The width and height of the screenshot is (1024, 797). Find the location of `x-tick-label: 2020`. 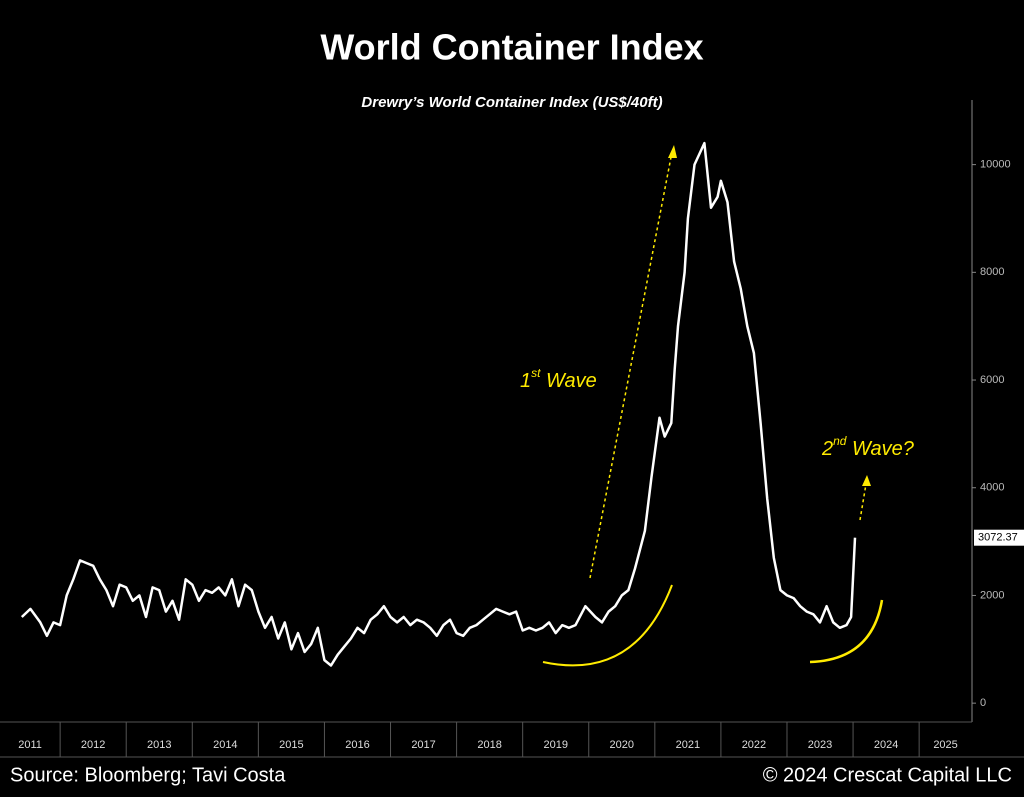

x-tick-label: 2020 is located at coordinates (622, 745).